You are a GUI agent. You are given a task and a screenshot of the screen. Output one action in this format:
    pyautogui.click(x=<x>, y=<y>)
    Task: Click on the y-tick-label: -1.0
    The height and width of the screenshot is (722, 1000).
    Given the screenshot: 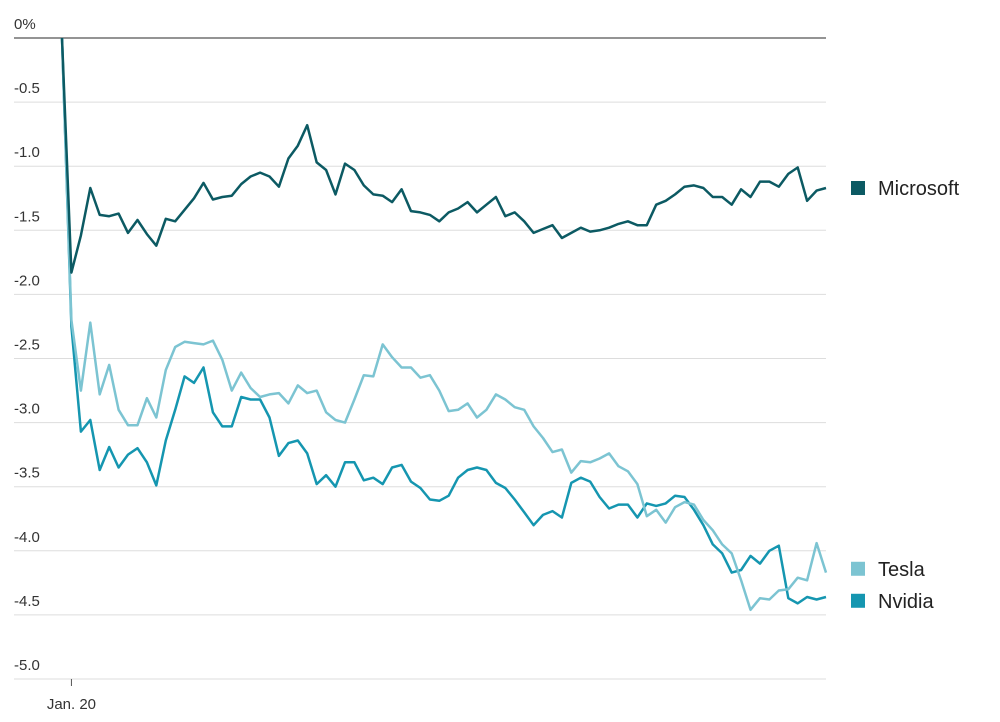 What is the action you would take?
    pyautogui.click(x=27, y=152)
    